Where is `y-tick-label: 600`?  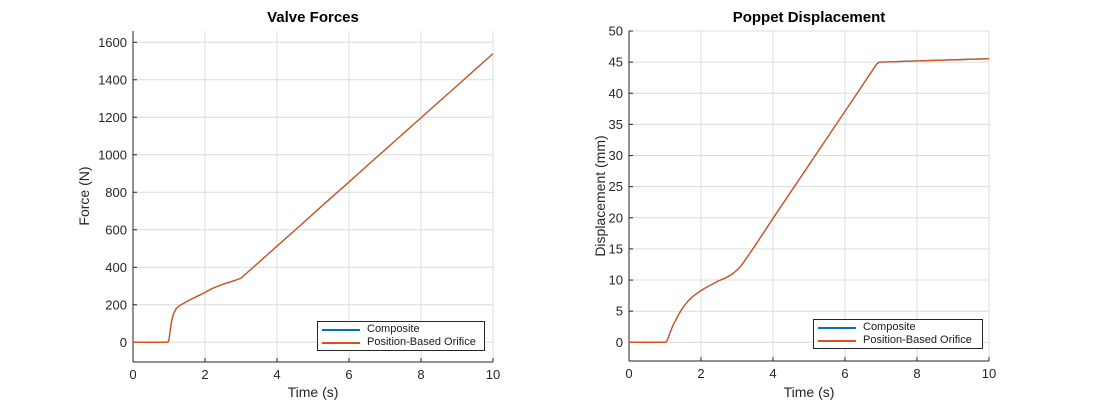
y-tick-label: 600 is located at coordinates (116, 229).